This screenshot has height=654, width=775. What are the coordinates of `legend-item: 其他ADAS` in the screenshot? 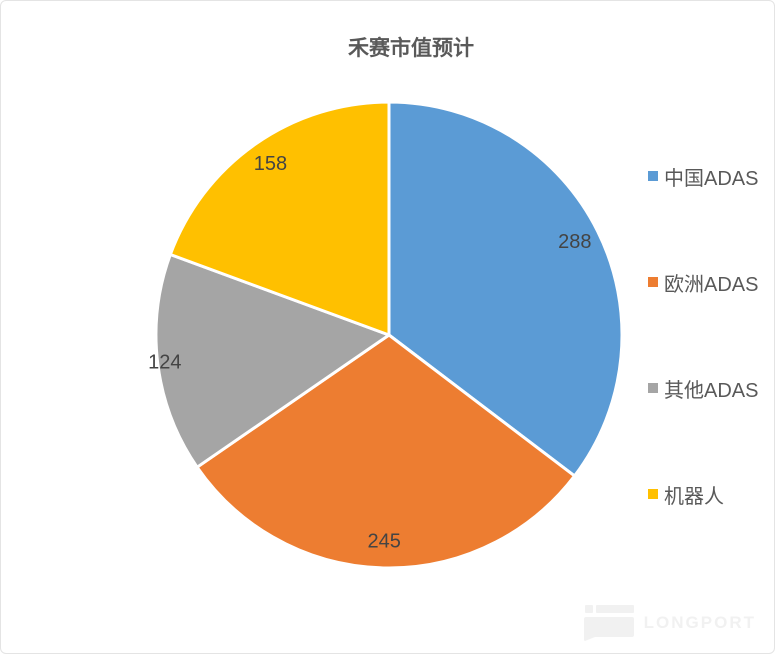 It's located at (703, 389).